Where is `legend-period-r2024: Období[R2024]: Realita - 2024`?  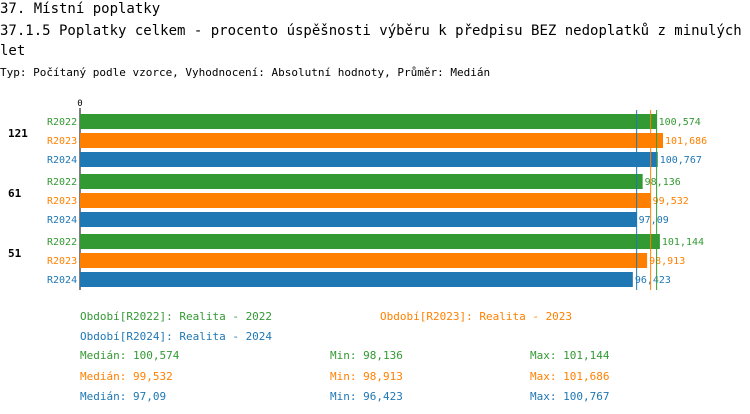
legend-period-r2024: Období[R2024]: Realita - 2024 is located at coordinates (176, 336).